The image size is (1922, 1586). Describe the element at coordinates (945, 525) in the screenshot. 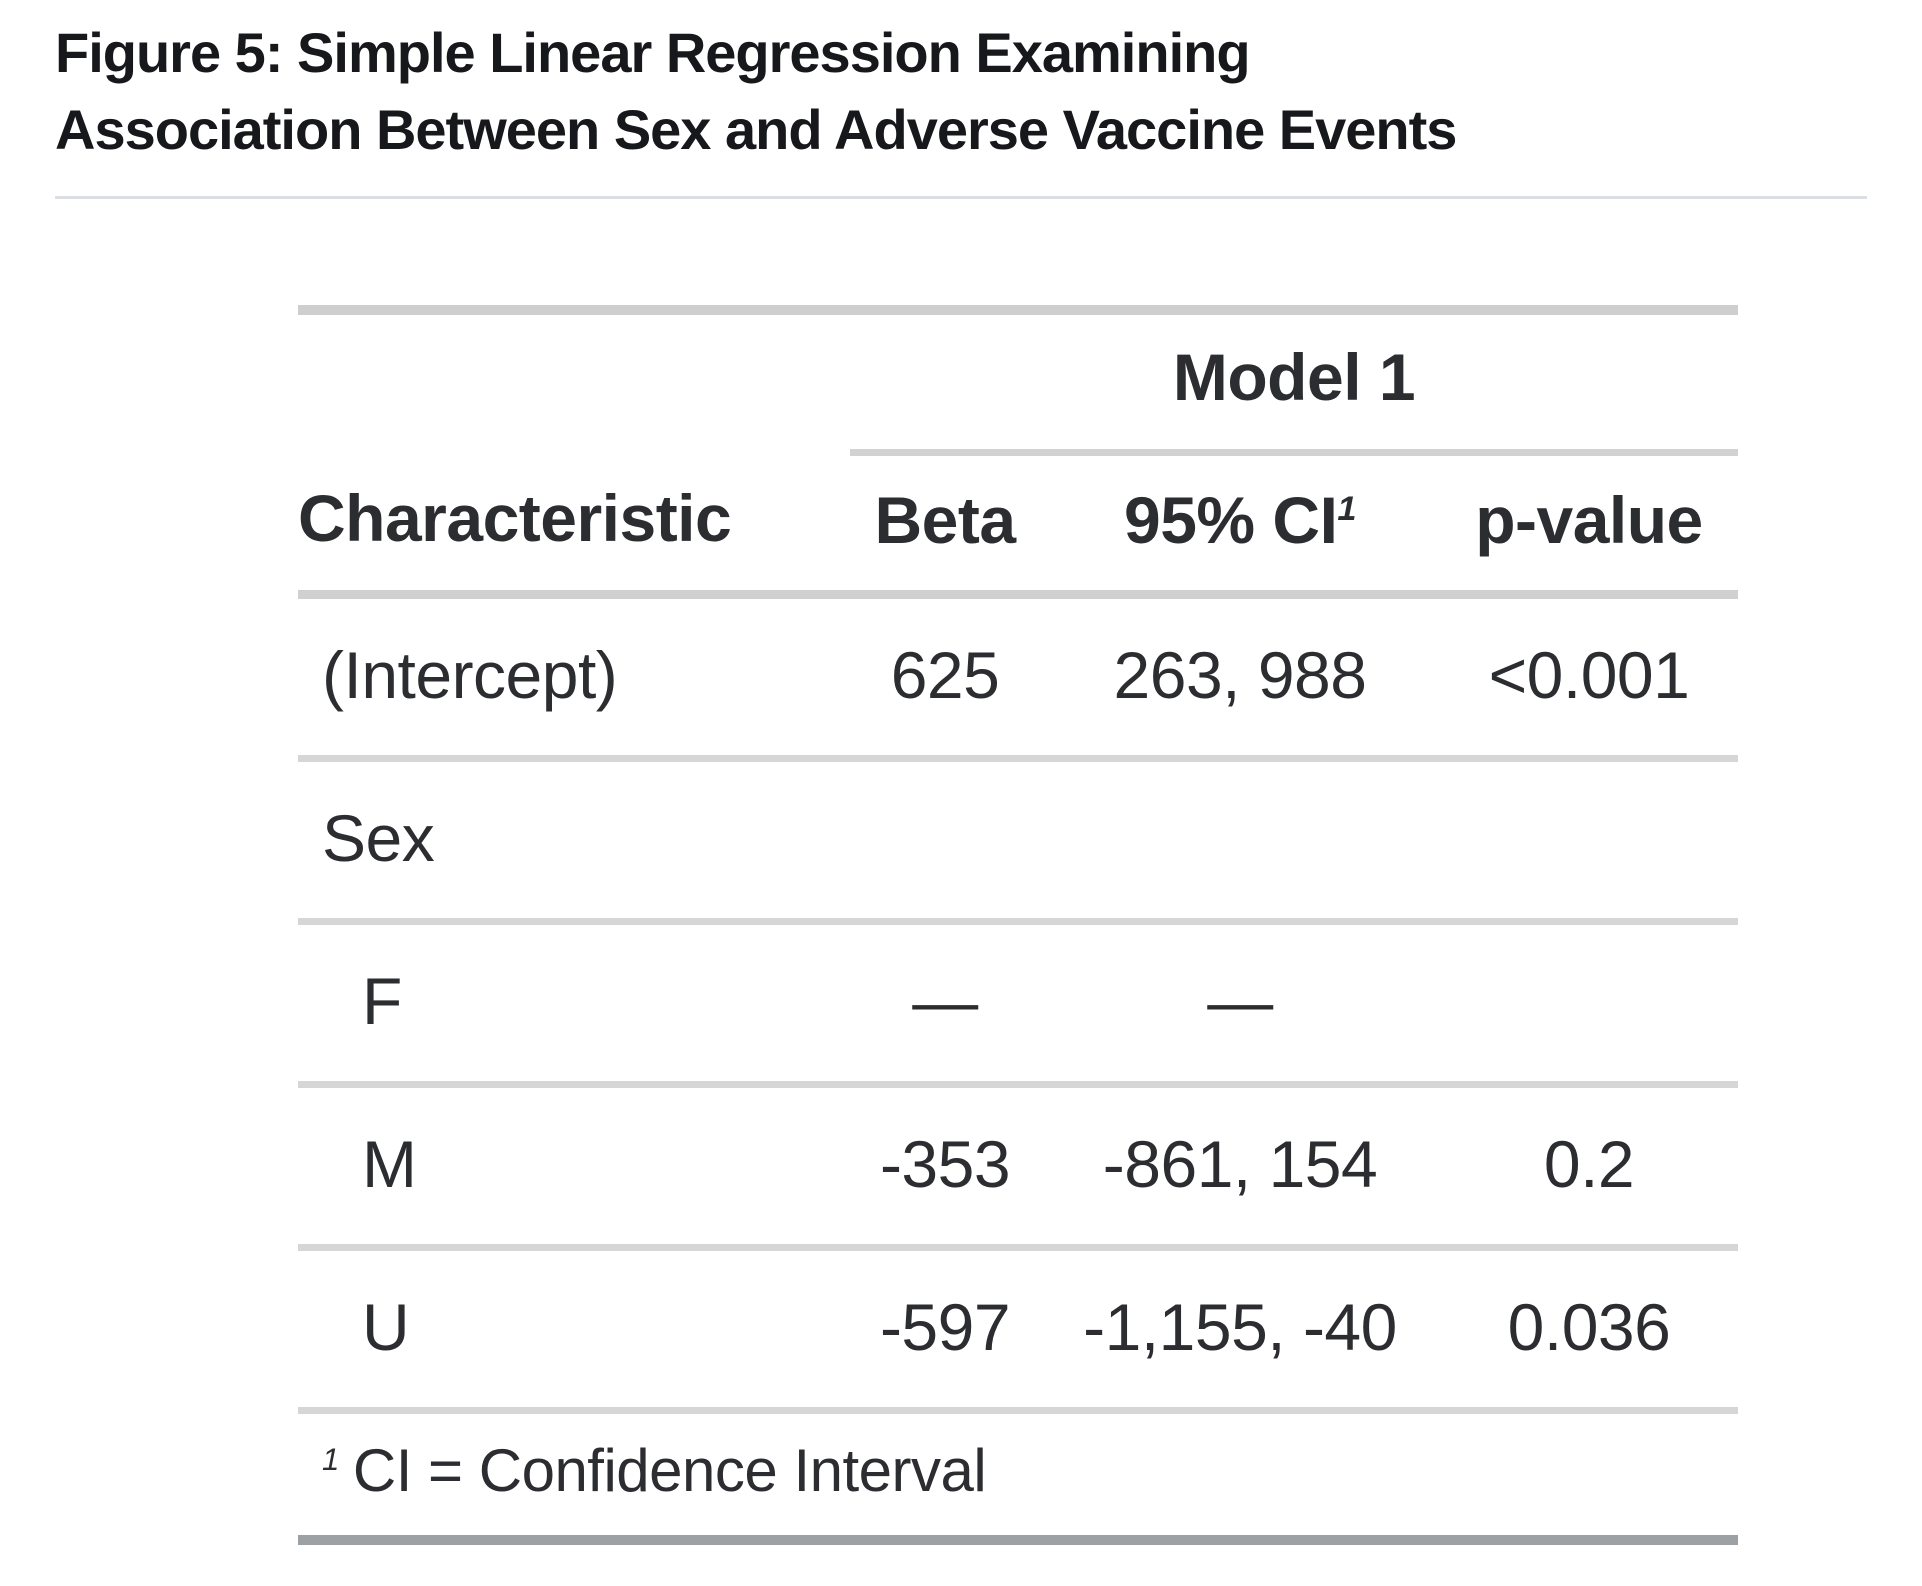

I see `column-header-beta: Beta` at that location.